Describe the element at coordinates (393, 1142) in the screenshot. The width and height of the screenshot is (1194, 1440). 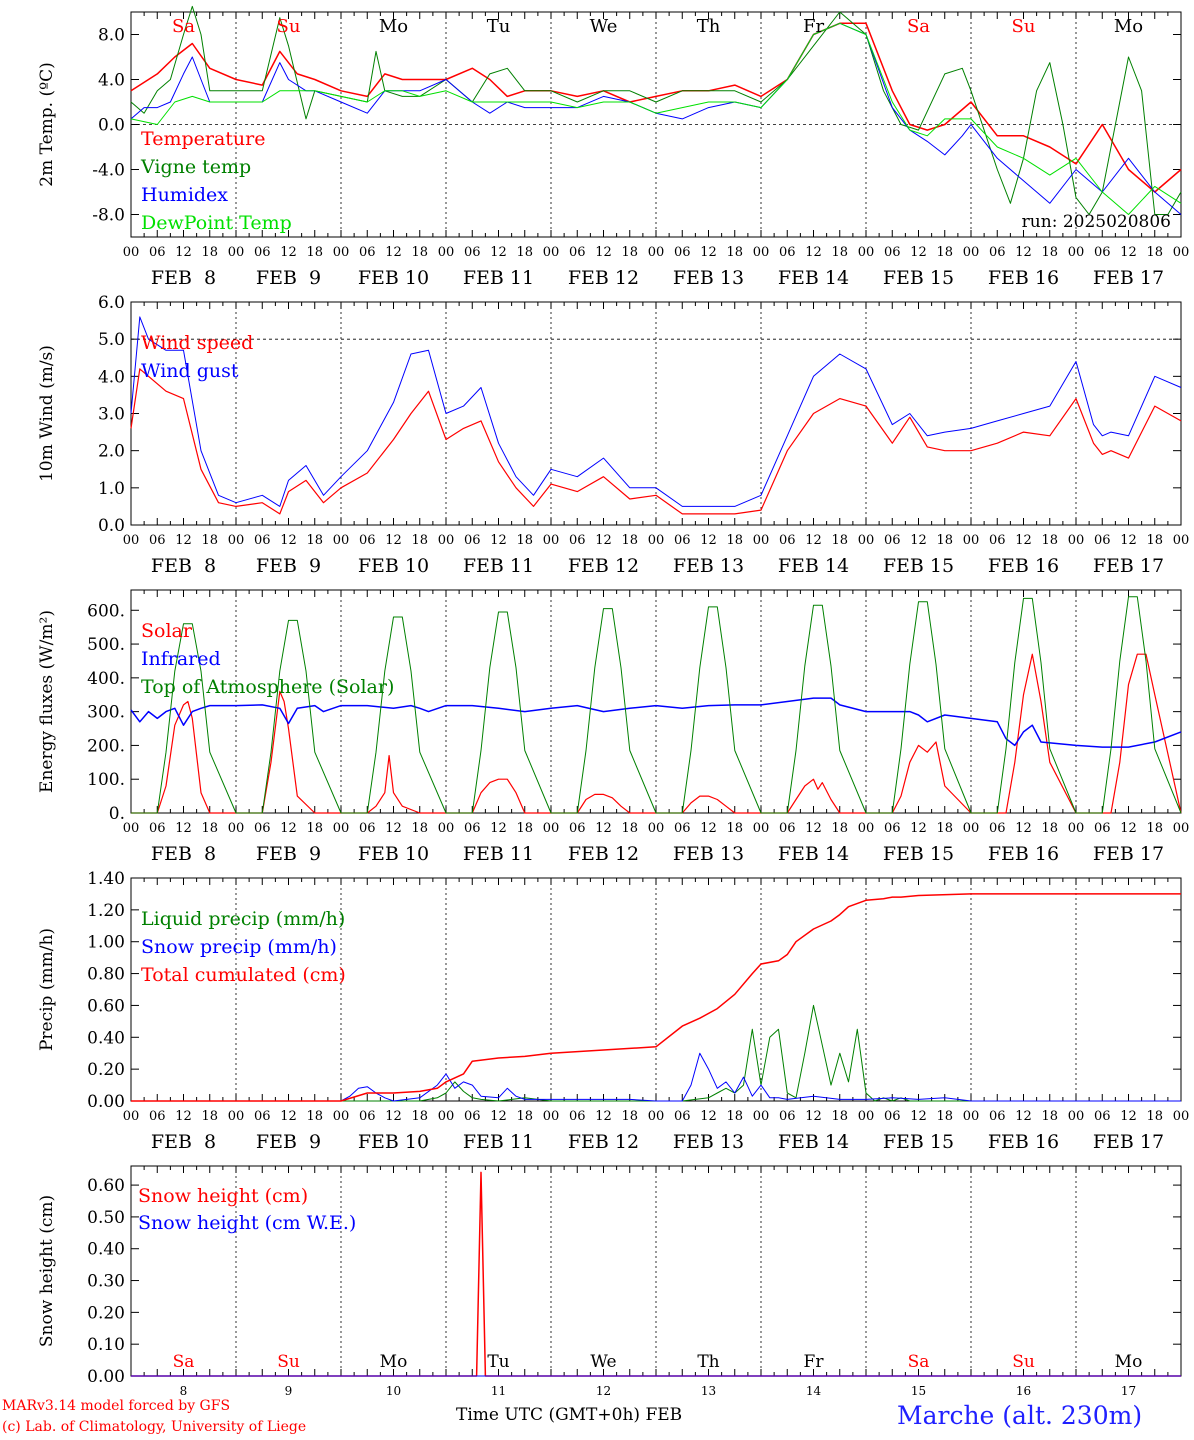
I see `date-label: FEB 10` at that location.